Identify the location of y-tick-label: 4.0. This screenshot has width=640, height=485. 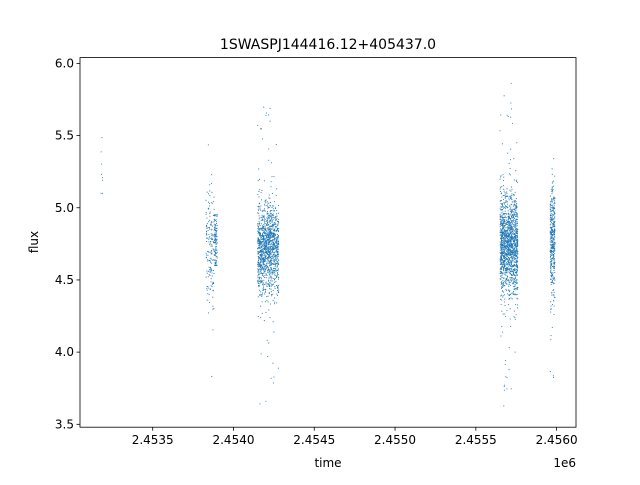
(64, 352).